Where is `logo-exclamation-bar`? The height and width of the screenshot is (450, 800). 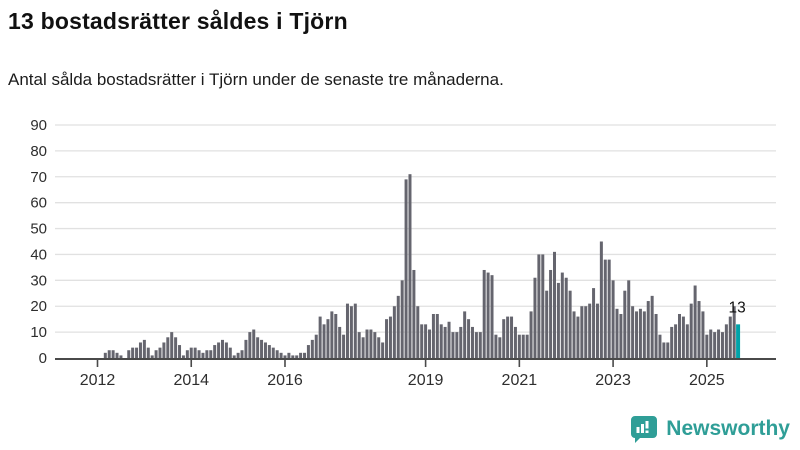
logo-exclamation-bar is located at coordinates (647, 425).